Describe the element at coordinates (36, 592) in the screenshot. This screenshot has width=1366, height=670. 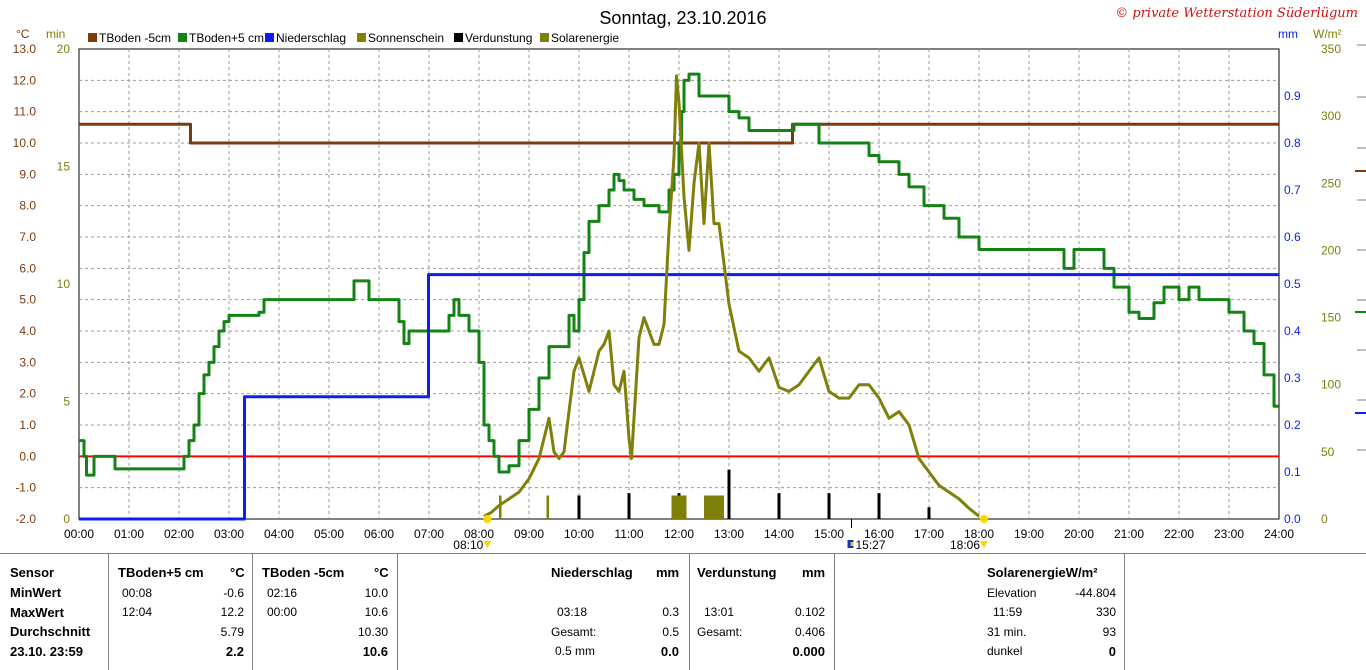
I see `row-label-min: MinWert` at that location.